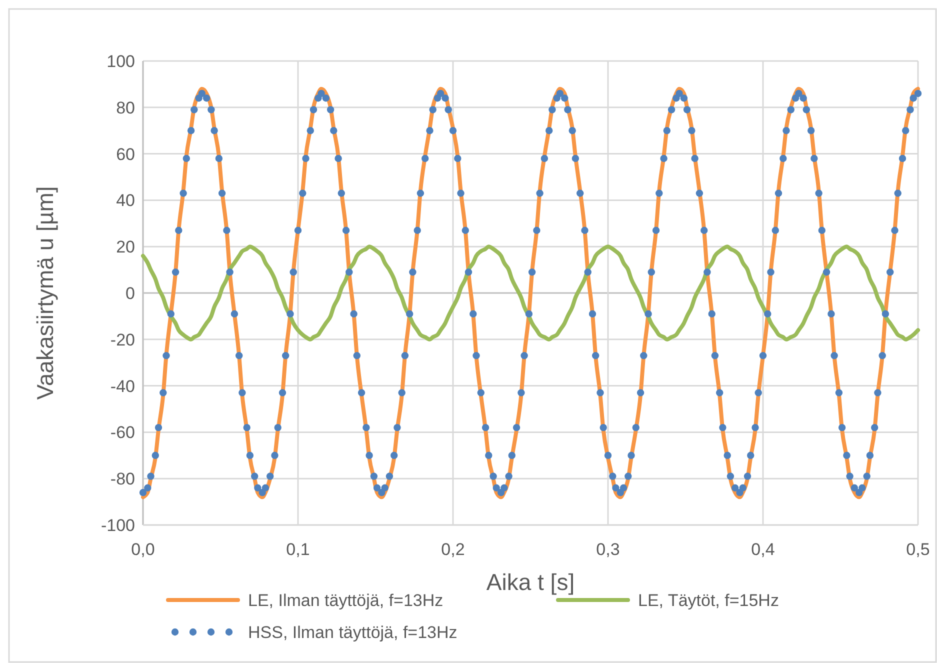 Image resolution: width=937 pixels, height=663 pixels. What do you see at coordinates (353, 632) in the screenshot?
I see `legend-label: HSS, Ilman täyttöjä, f=13Hz` at bounding box center [353, 632].